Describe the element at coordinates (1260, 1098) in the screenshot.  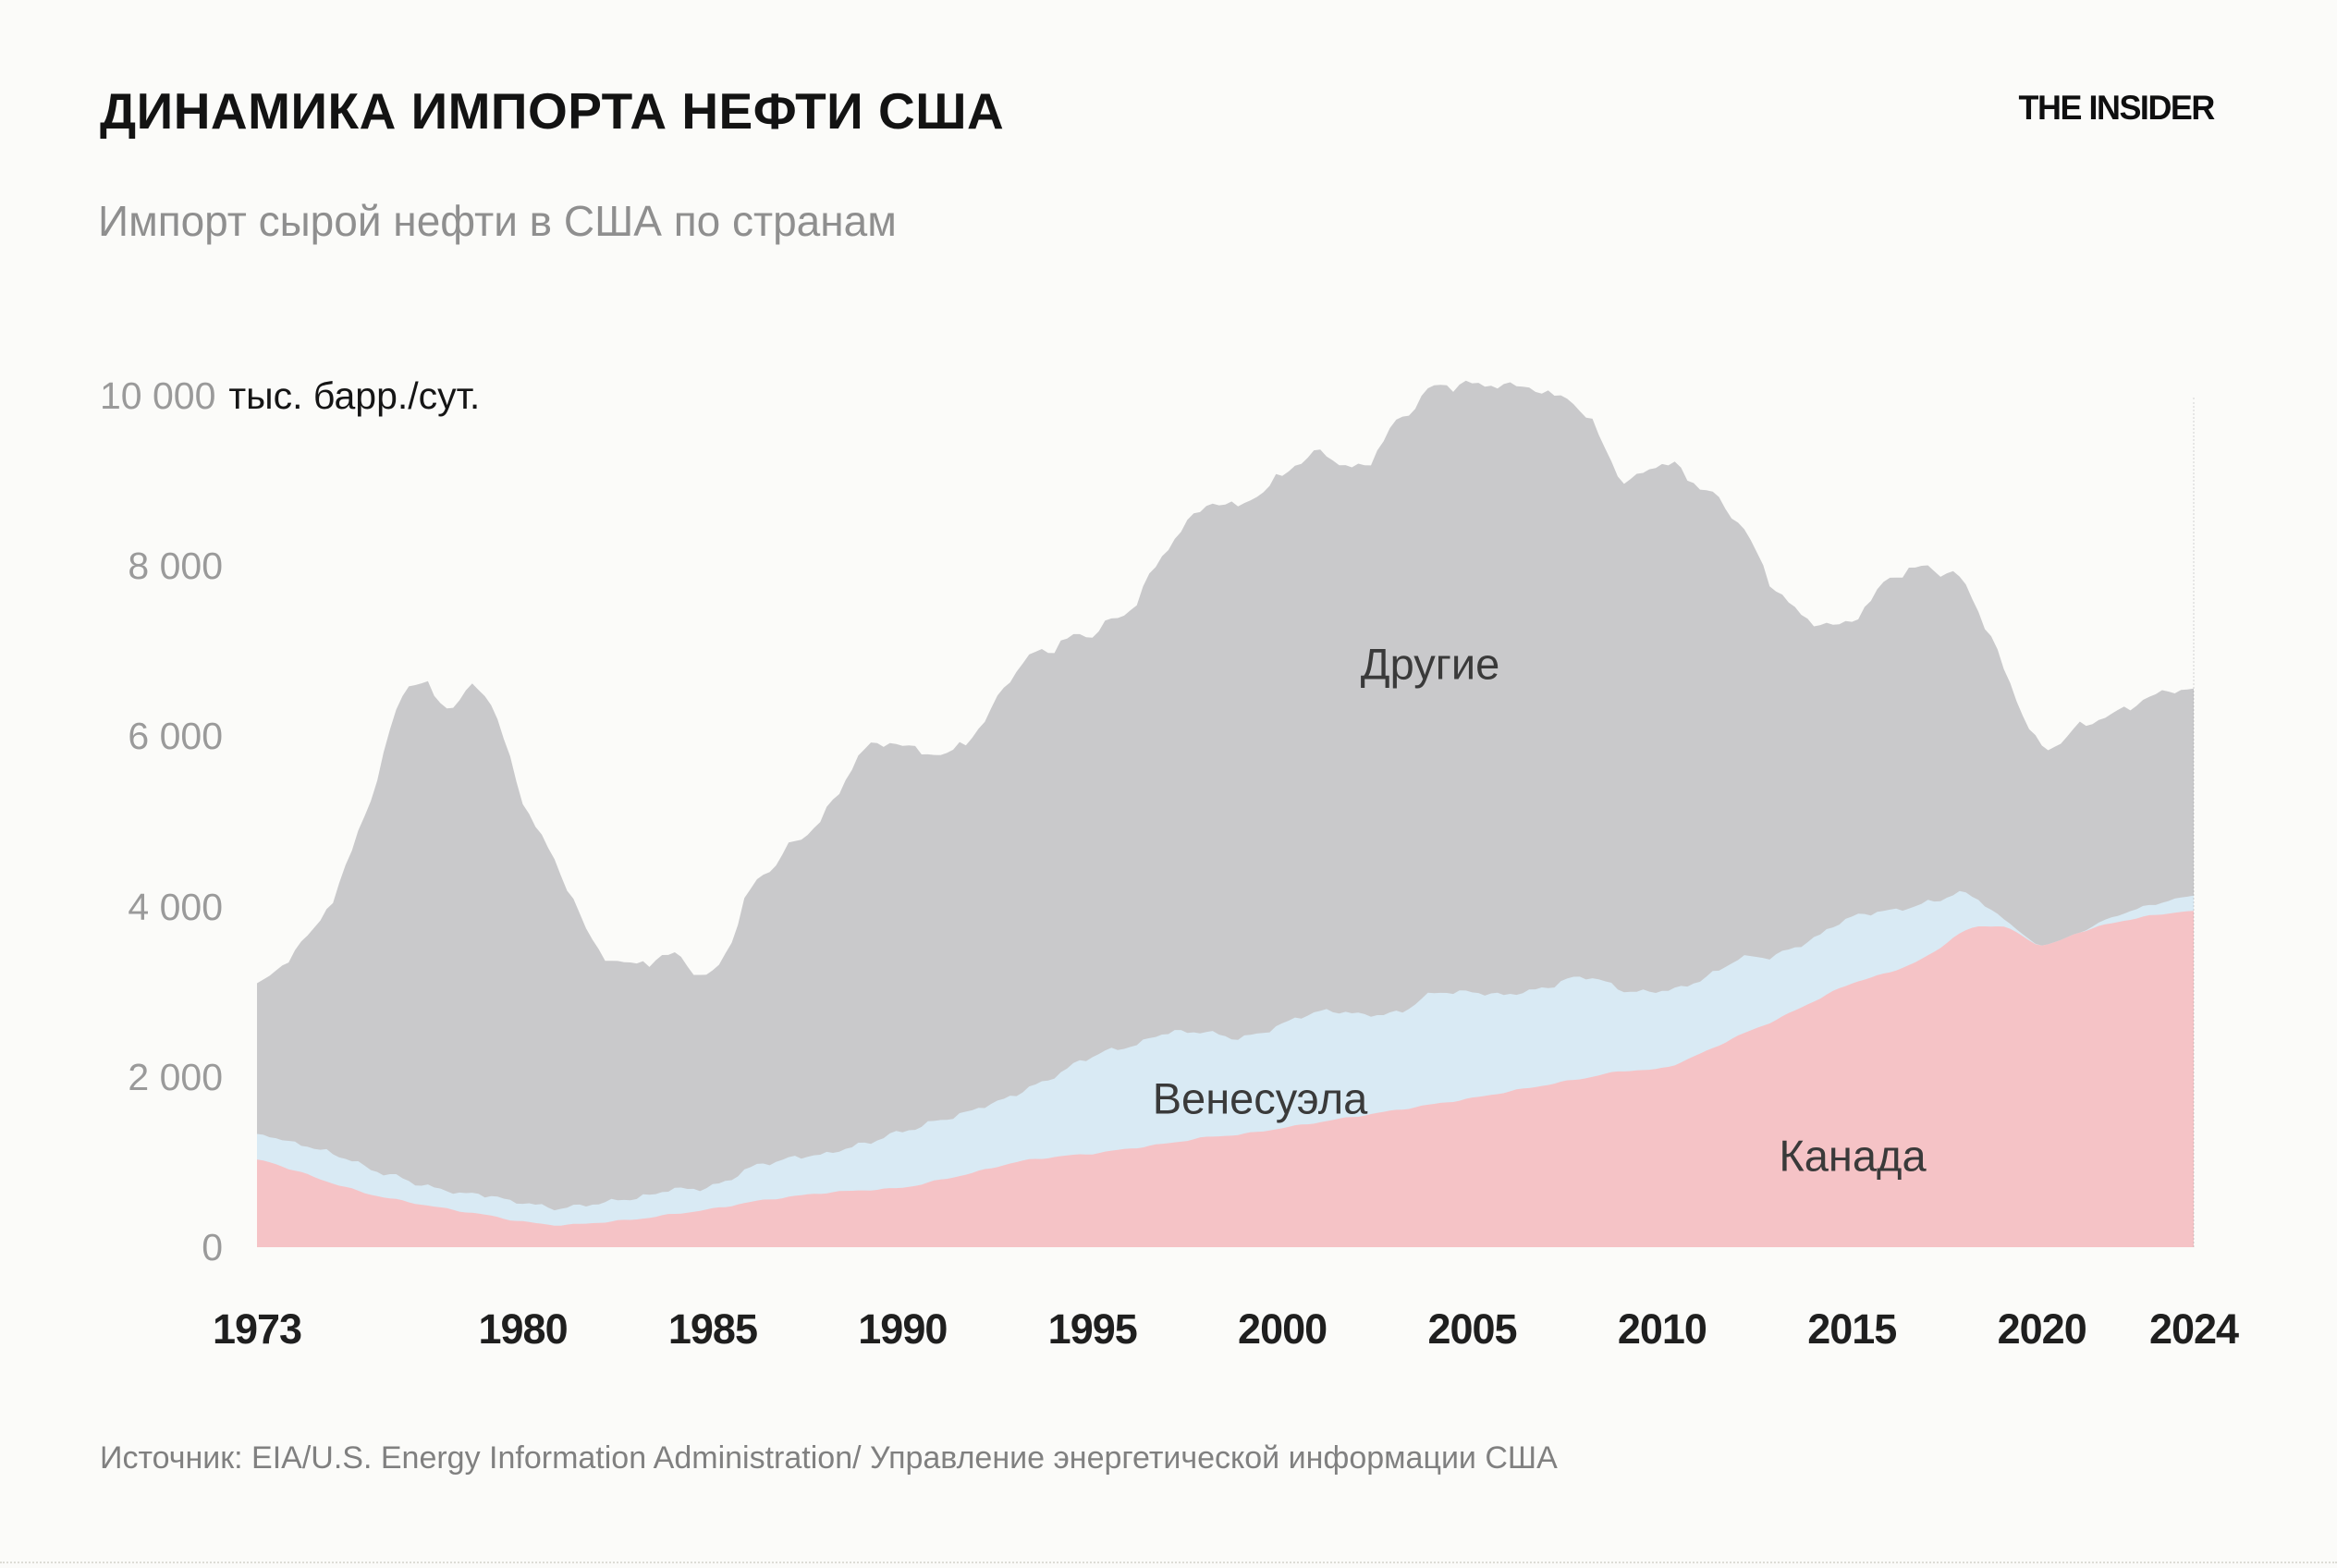
I see `area-label-venezuela: Венесуэла` at that location.